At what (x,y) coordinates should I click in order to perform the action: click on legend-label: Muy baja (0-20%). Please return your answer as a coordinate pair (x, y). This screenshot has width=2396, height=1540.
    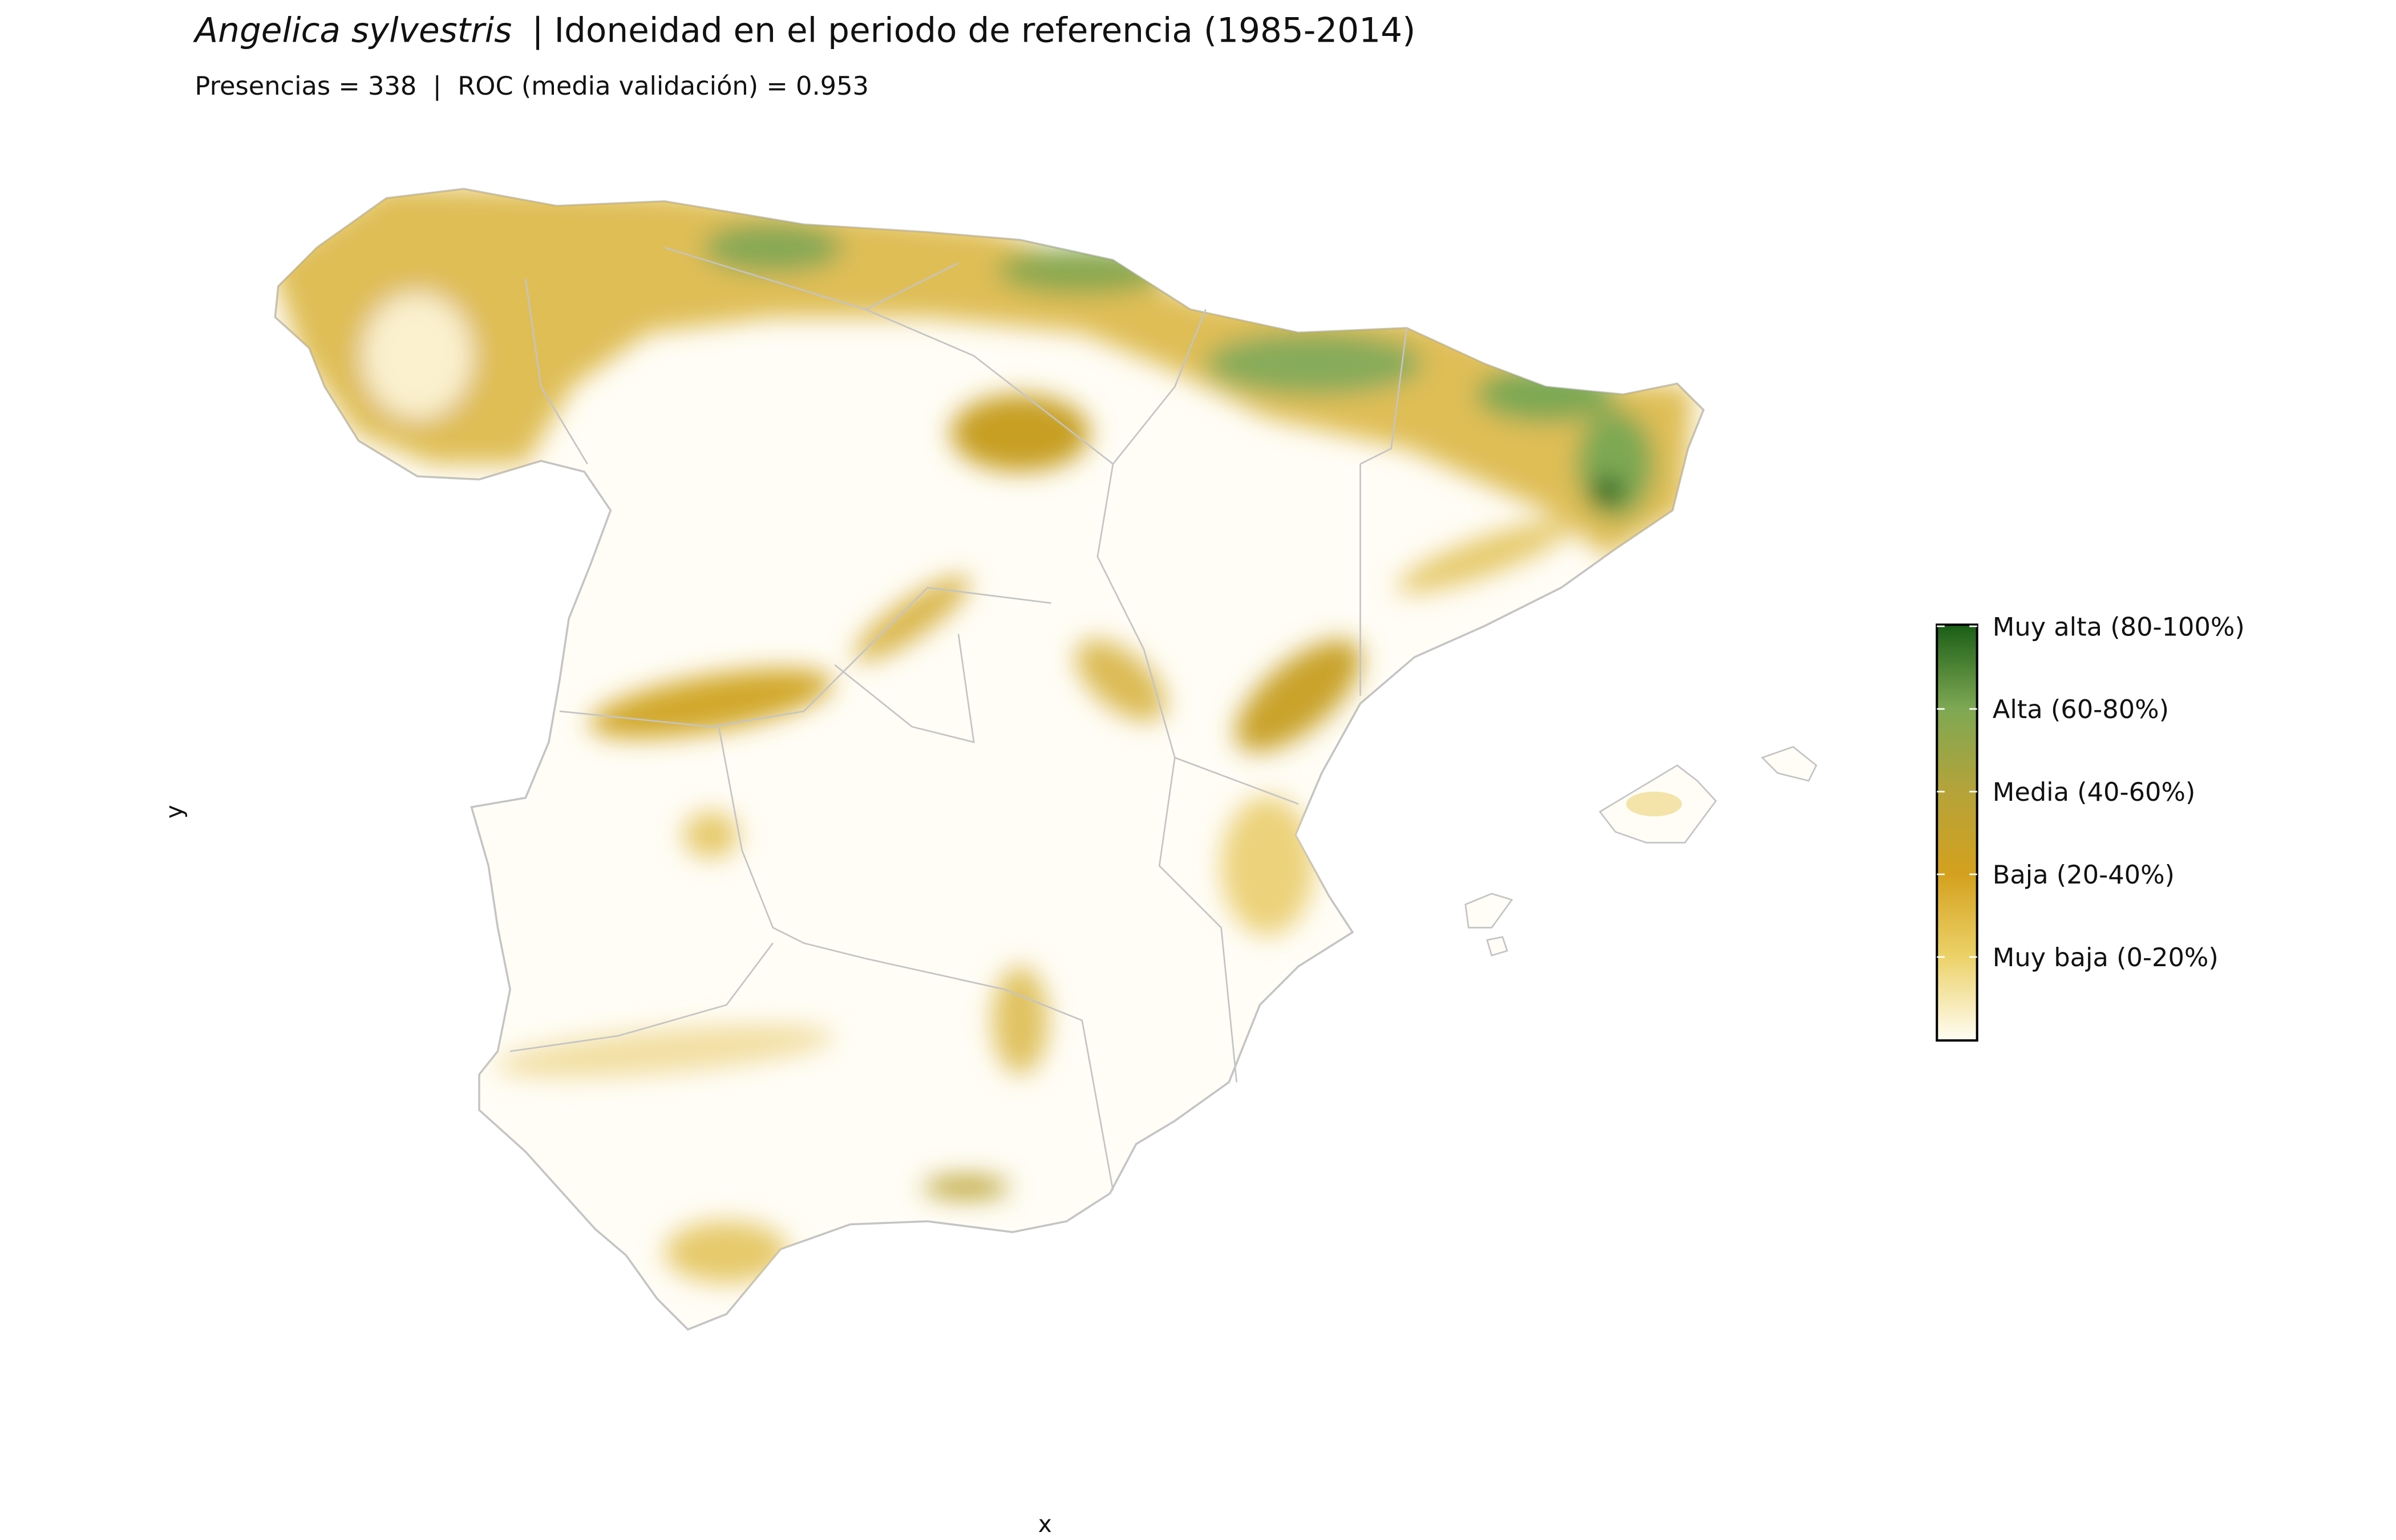
    Looking at the image, I should click on (2106, 958).